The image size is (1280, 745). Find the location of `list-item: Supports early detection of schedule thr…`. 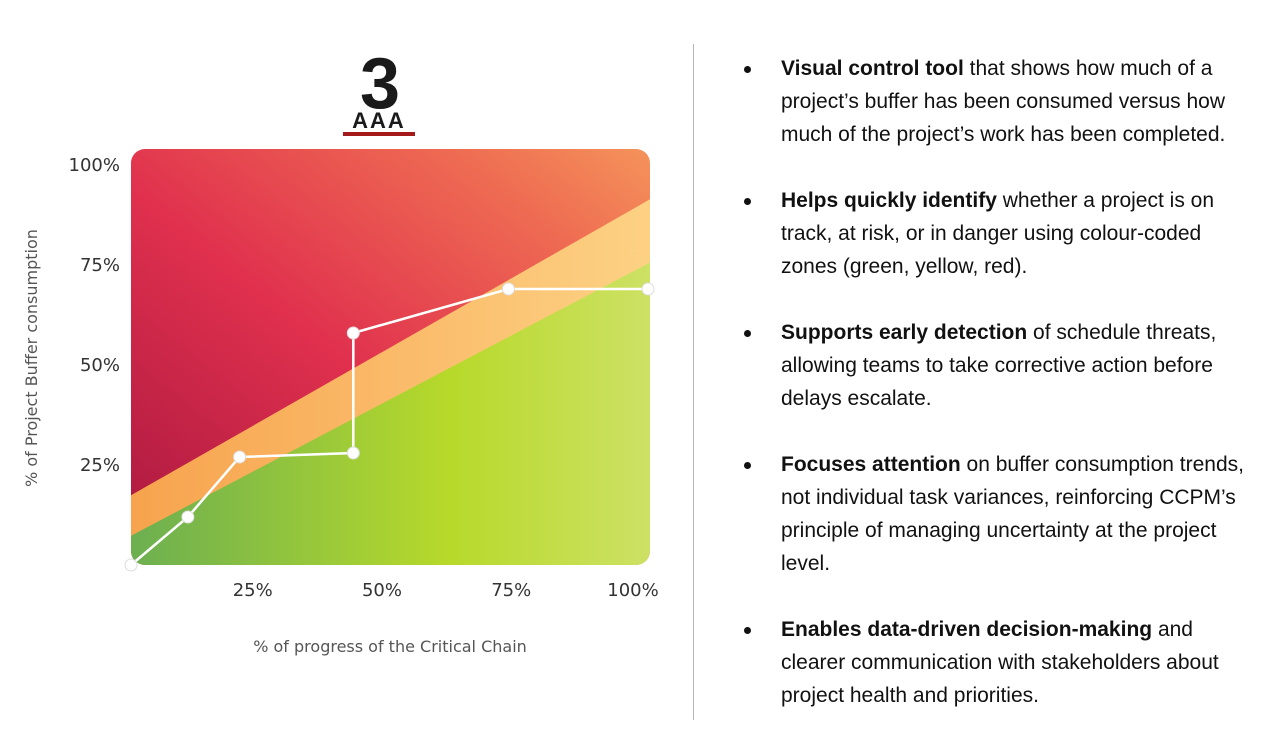

list-item: Supports early detection of schedule thr… is located at coordinates (1002, 365).